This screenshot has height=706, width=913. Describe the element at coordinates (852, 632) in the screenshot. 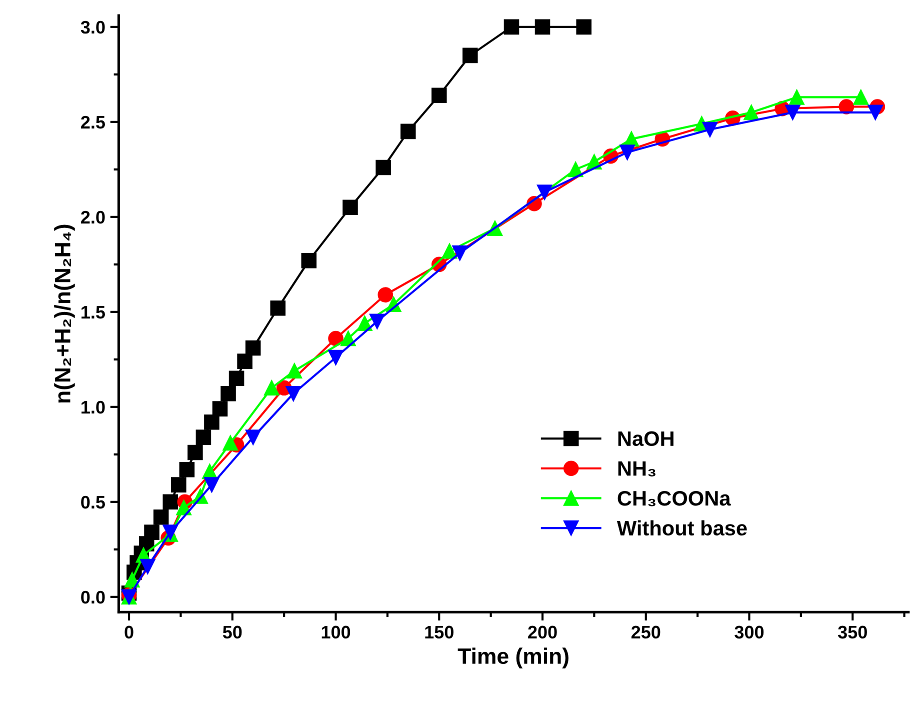

I see `x-tick-label: 350` at that location.